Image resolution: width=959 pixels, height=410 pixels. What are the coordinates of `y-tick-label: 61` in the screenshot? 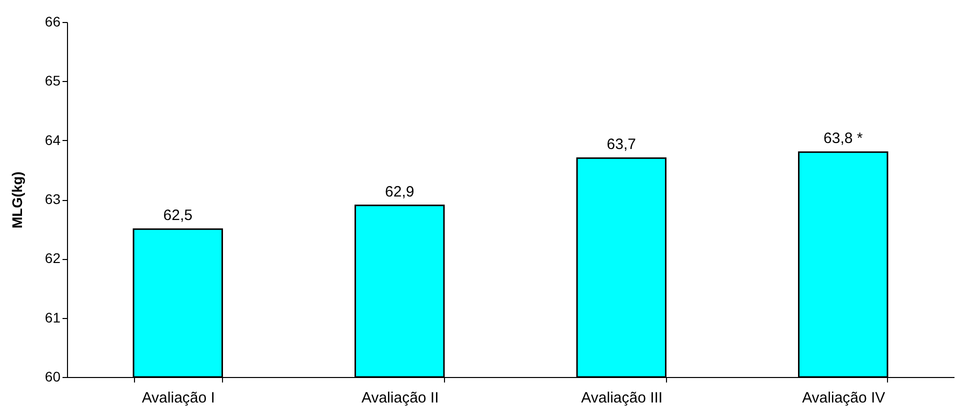 It's located at (52, 317).